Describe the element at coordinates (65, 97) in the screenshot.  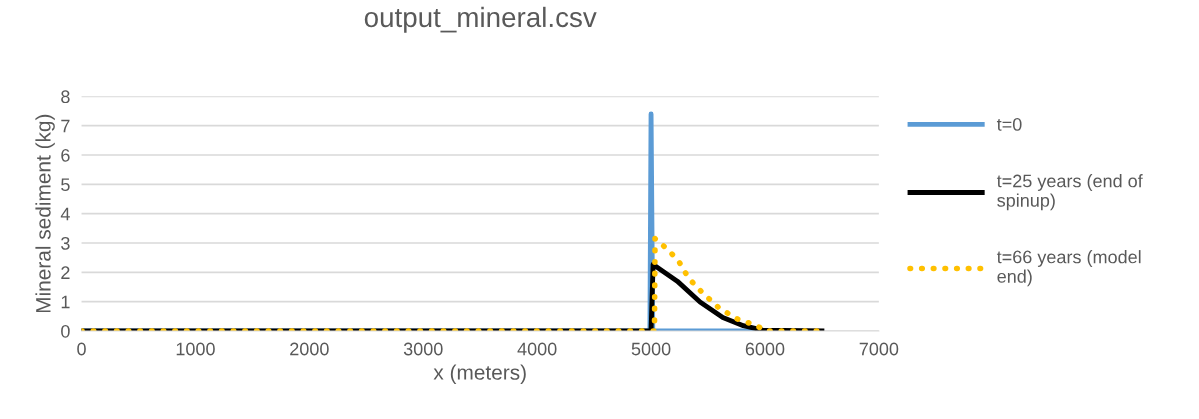
I see `y-tick-label: 8` at that location.